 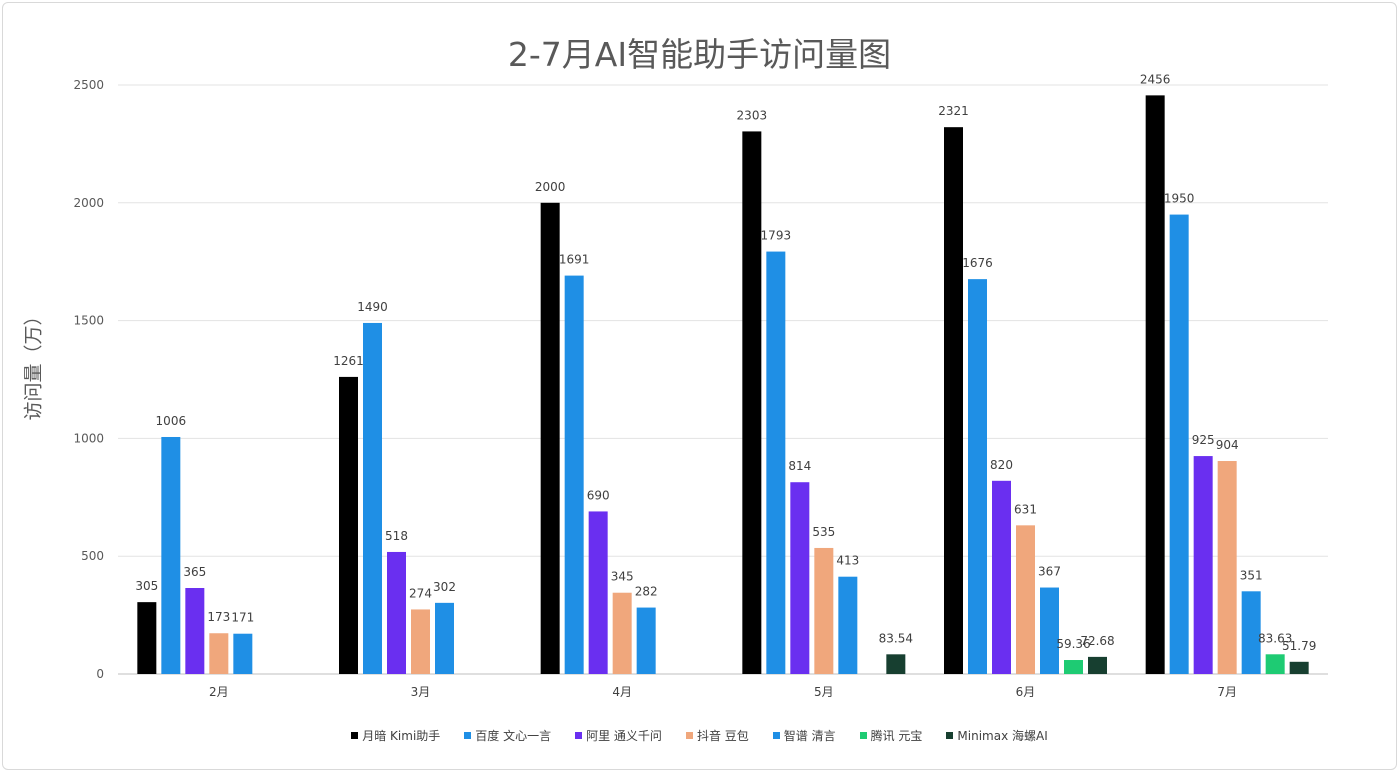 What do you see at coordinates (1155, 79) in the screenshot?
I see `data-label: 2456` at bounding box center [1155, 79].